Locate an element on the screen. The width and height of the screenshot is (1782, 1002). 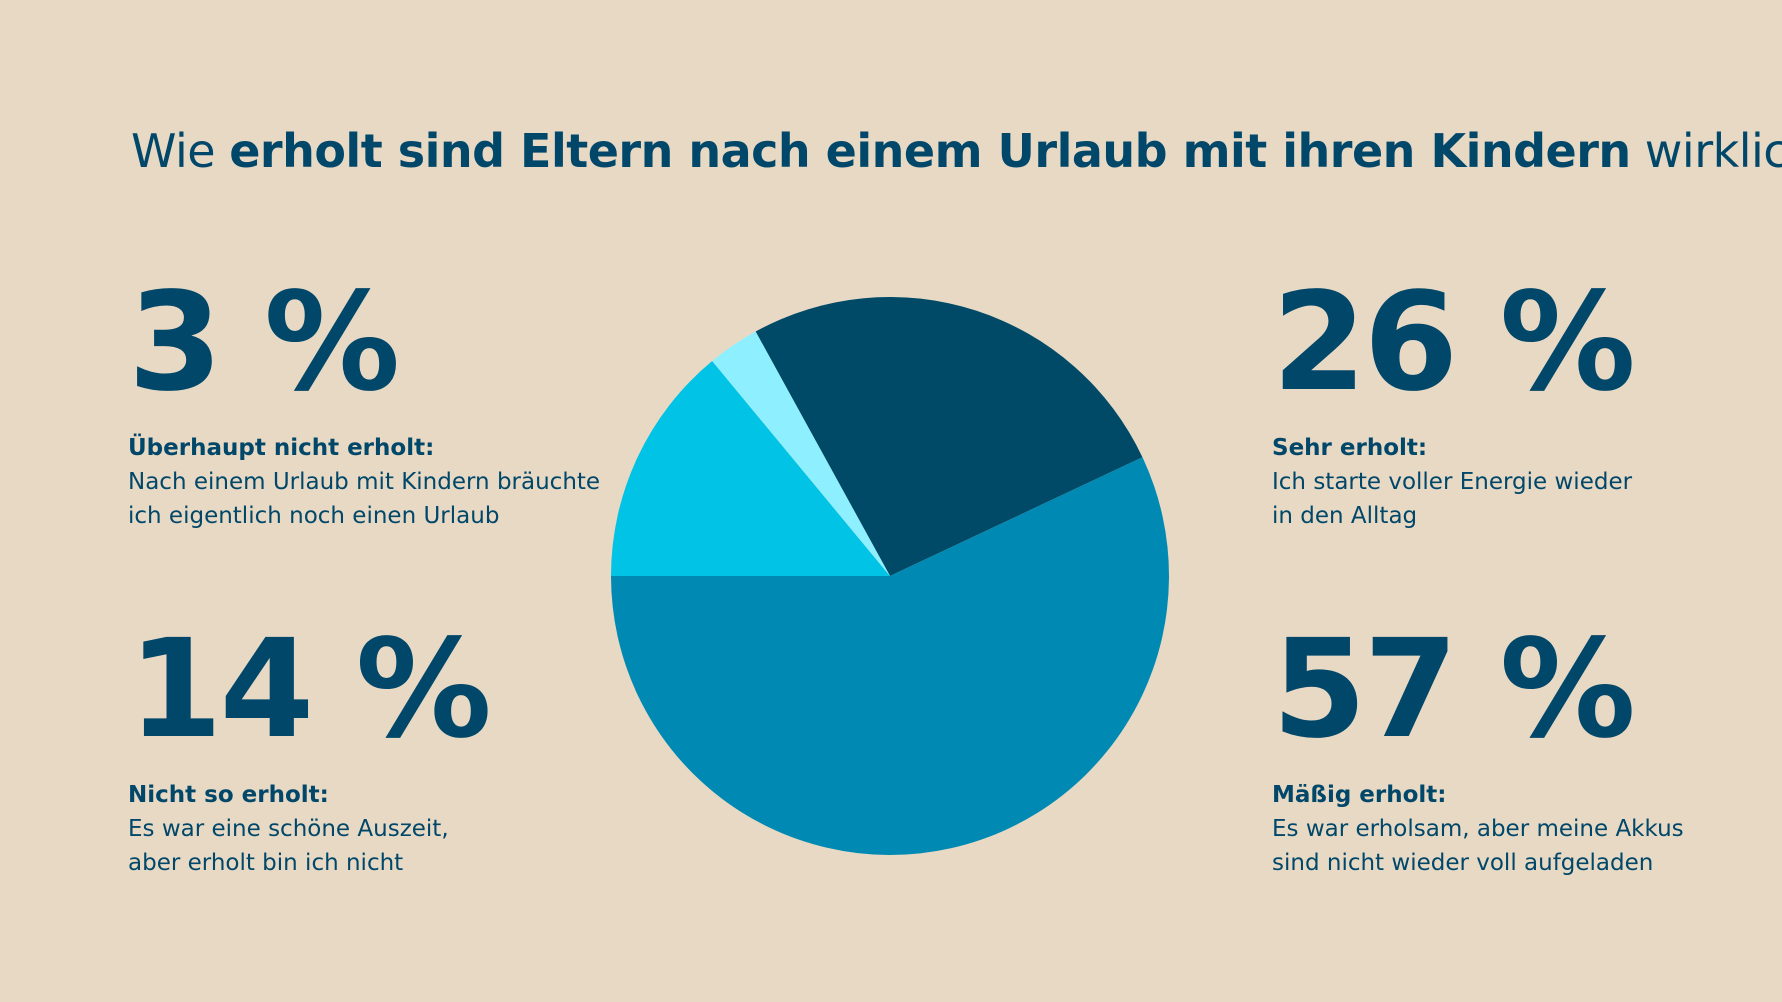
pie-slice-mäßig-erholt is located at coordinates (890, 656).